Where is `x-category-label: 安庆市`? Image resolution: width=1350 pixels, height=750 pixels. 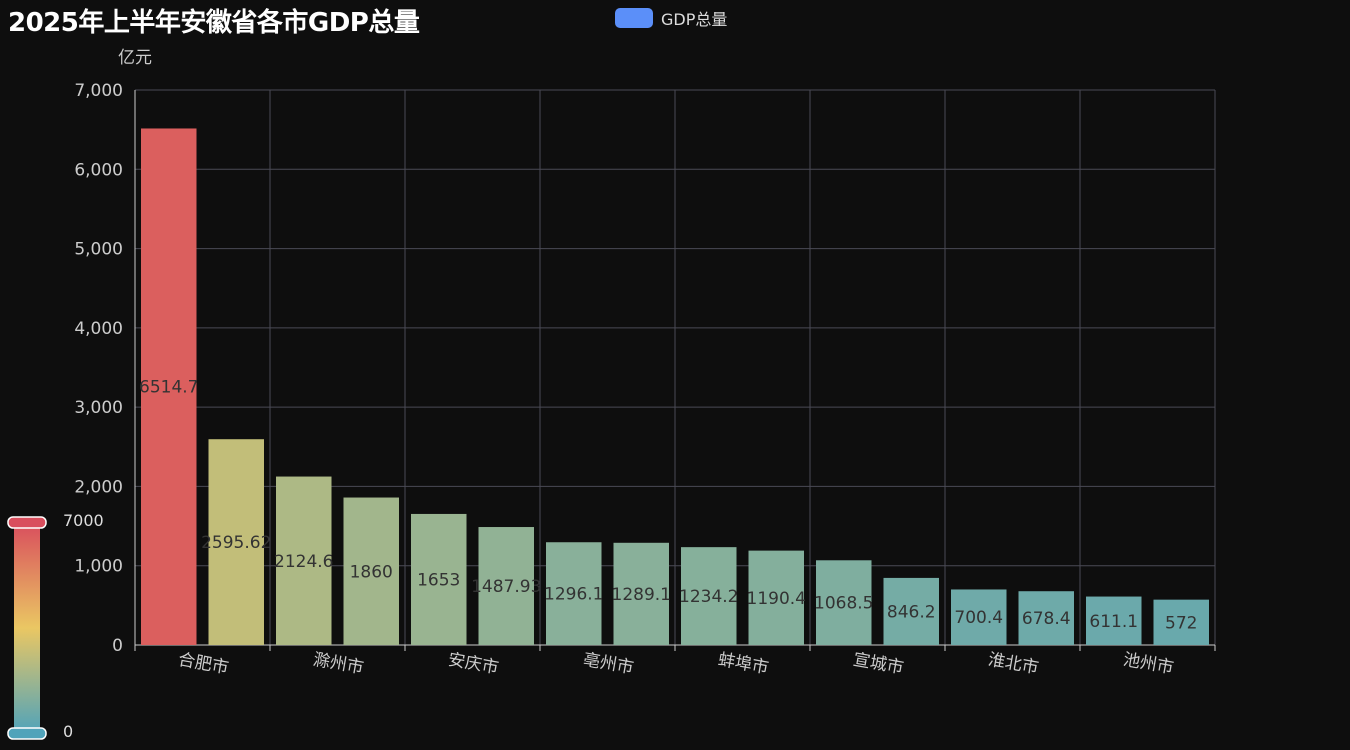
x-category-label: 安庆市 is located at coordinates (474, 664).